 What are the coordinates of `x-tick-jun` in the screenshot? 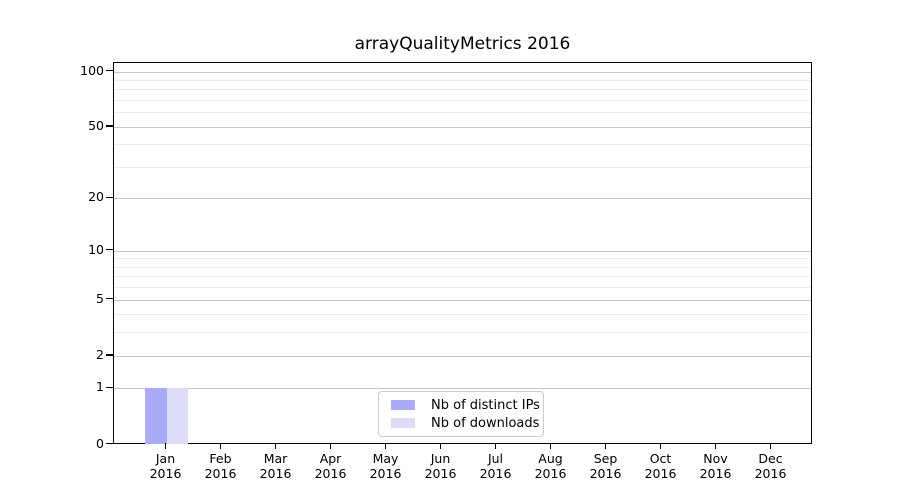 It's located at (440, 446).